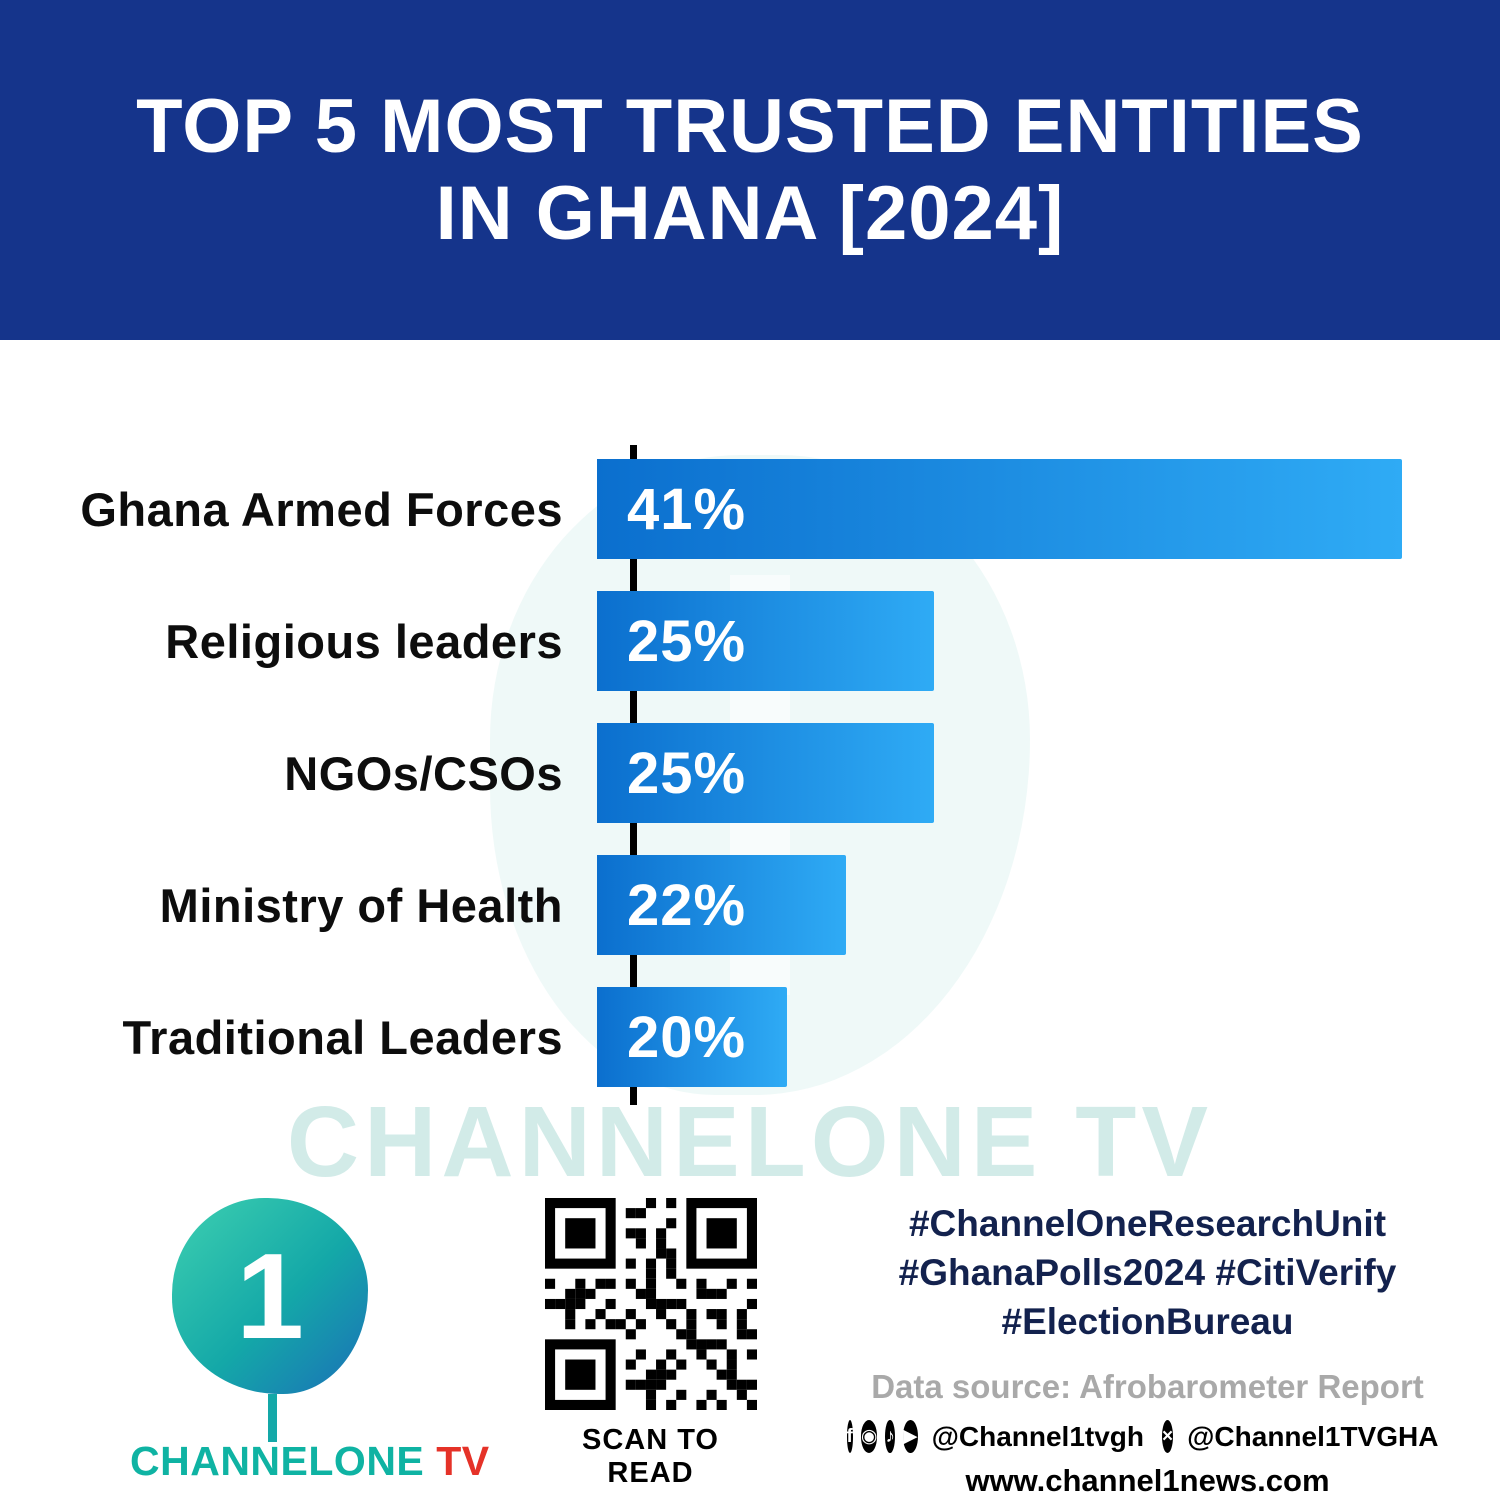 The image size is (1500, 1500). I want to click on brand-tv: TV, so click(457, 1461).